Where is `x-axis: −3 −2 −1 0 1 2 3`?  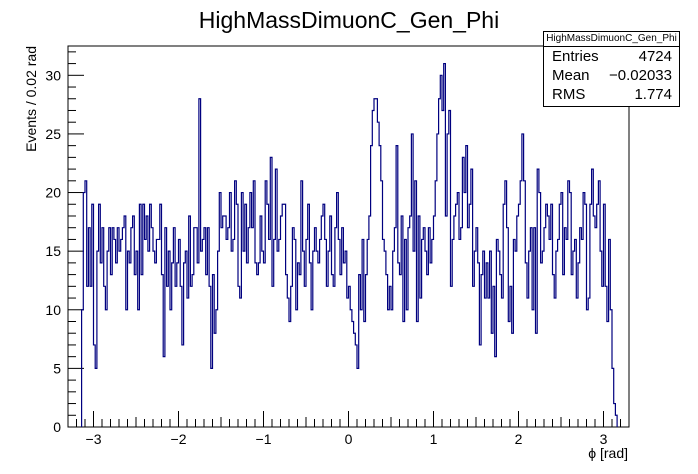 x-axis: −3 −2 −1 0 1 2 3 is located at coordinates (348, 429).